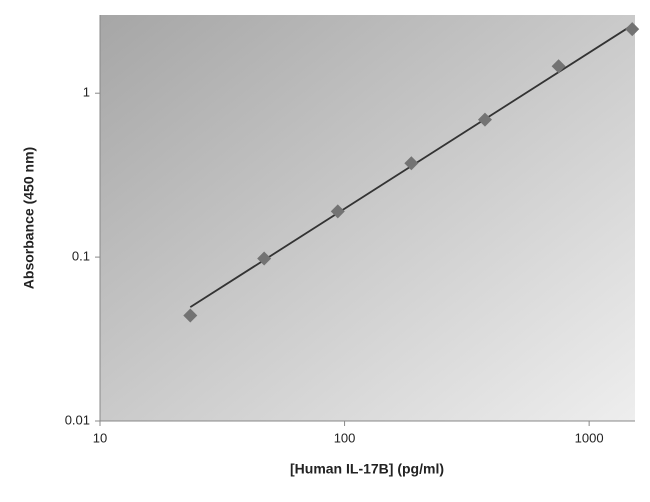  I want to click on y-axis-title: Absorbance (450 nm), so click(29, 218).